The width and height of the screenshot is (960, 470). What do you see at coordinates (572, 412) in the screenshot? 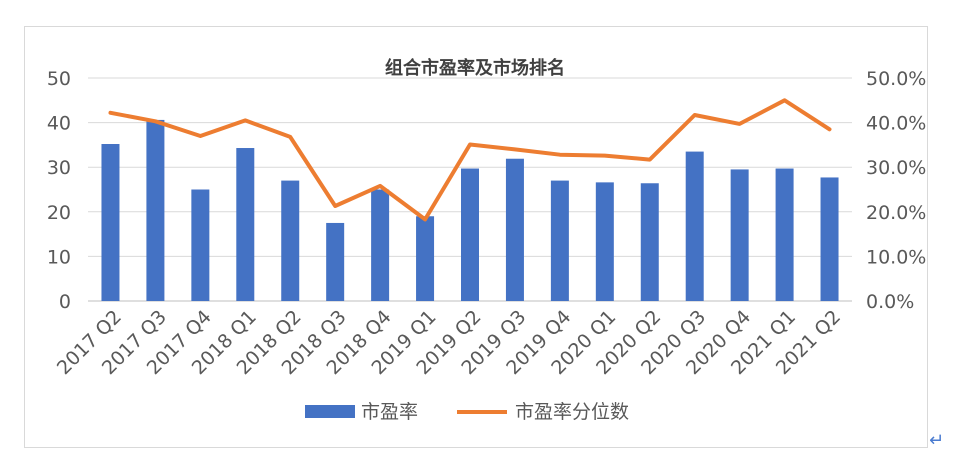
I see `legend-label-line: 市盈率分位数` at bounding box center [572, 412].